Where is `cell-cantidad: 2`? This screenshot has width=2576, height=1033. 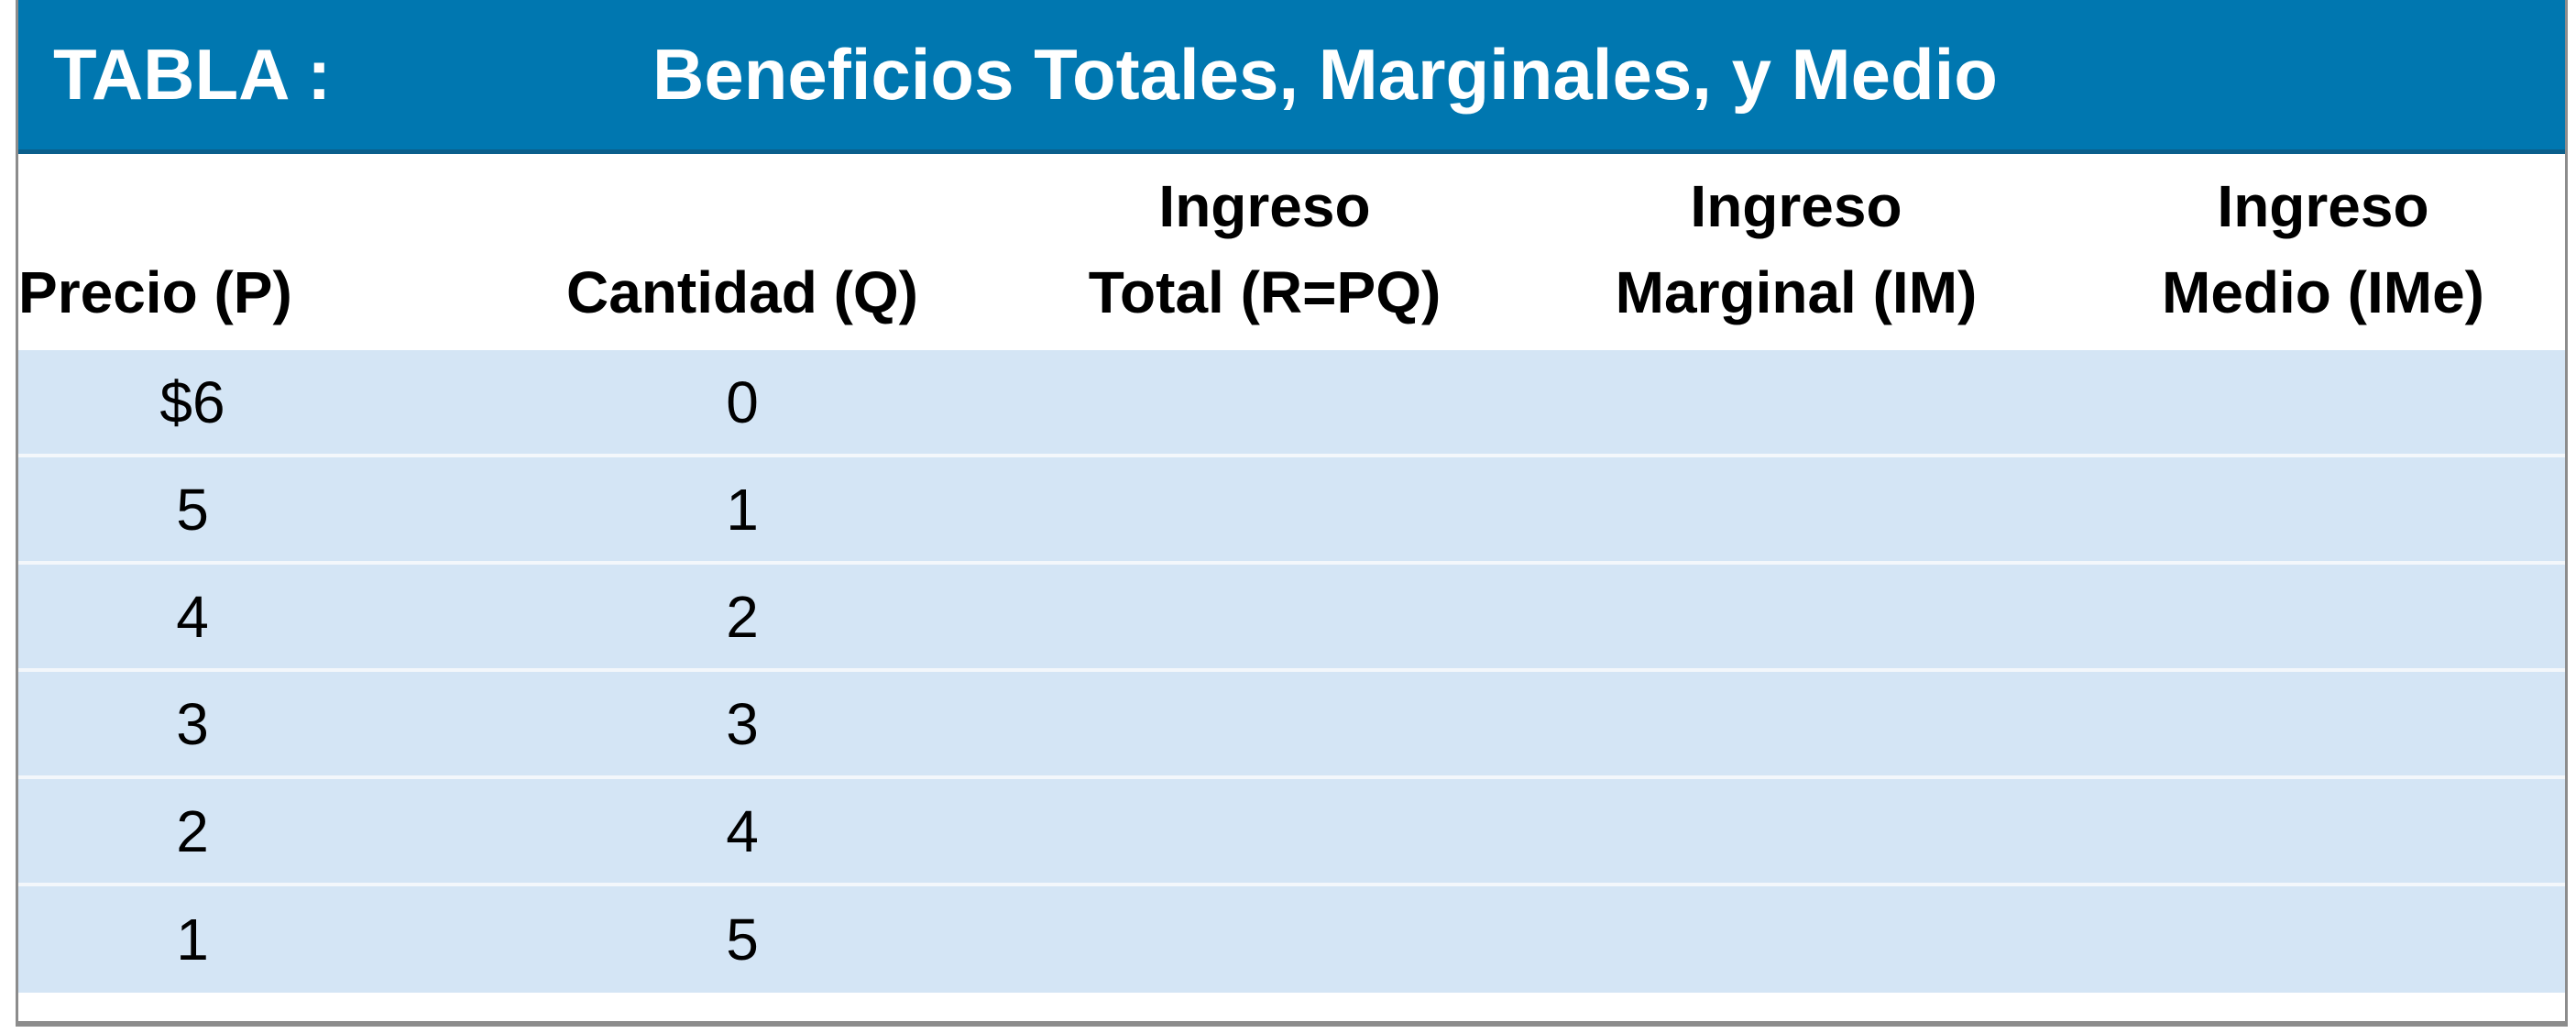 cell-cantidad: 2 is located at coordinates (742, 617).